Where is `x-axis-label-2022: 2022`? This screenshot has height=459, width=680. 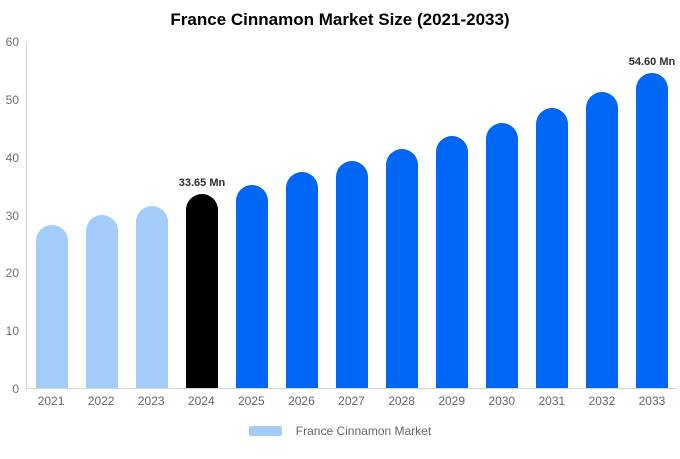 x-axis-label-2022: 2022 is located at coordinates (101, 401).